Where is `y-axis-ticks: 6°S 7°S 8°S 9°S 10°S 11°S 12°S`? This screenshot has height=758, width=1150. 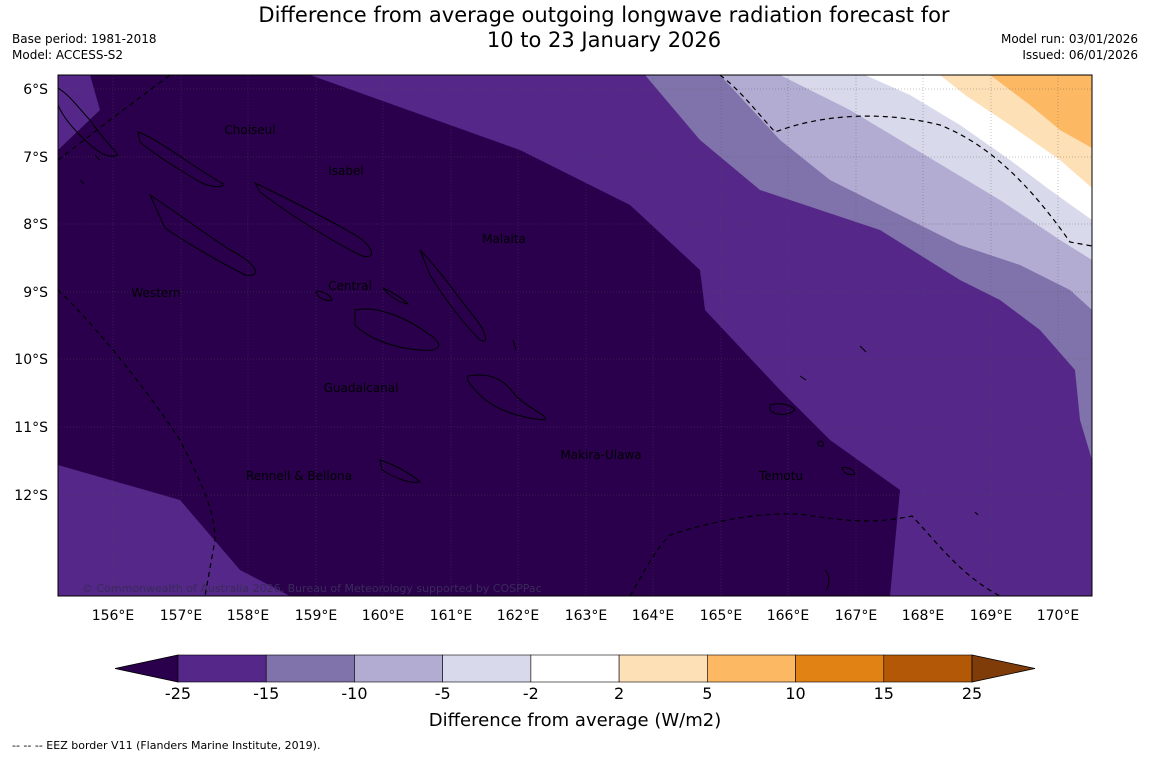 y-axis-ticks: 6°S 7°S 8°S 9°S 10°S 11°S 12°S is located at coordinates (31, 293).